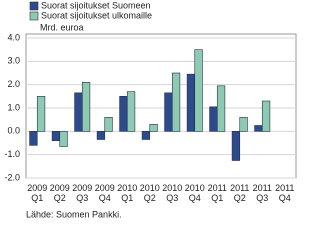 The height and width of the screenshot is (240, 320). I want to click on x-tick-label: 2011 Q3, so click(262, 193).